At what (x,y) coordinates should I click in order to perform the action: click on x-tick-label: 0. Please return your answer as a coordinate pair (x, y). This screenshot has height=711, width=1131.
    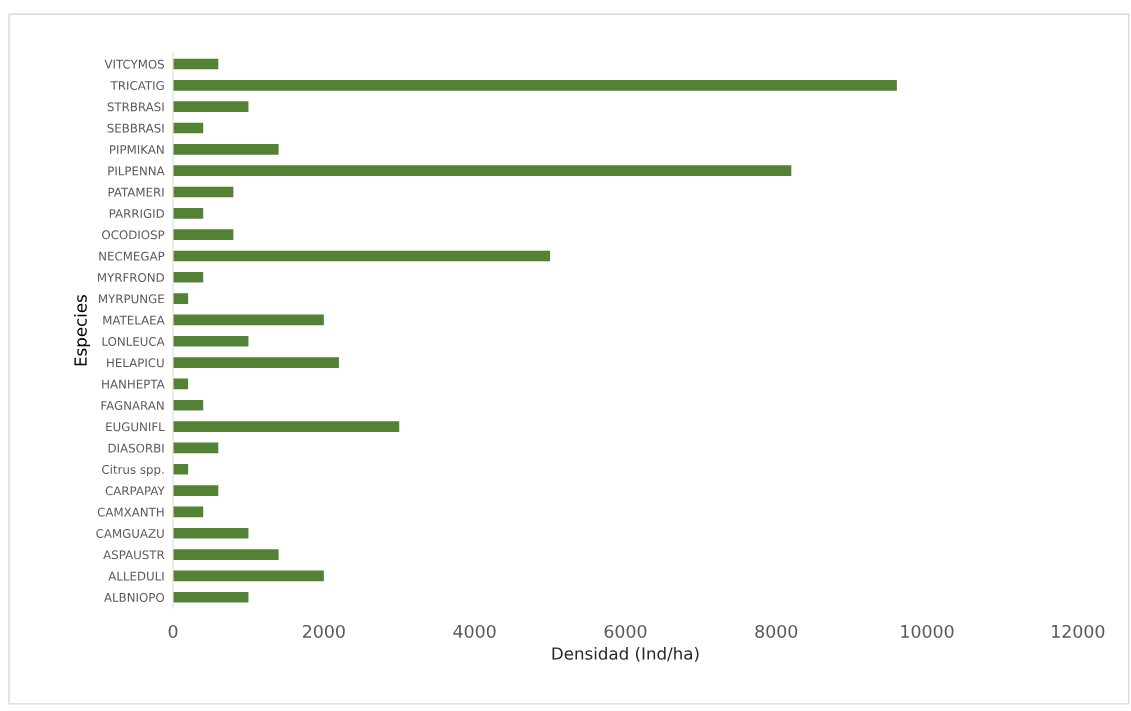
    Looking at the image, I should click on (173, 631).